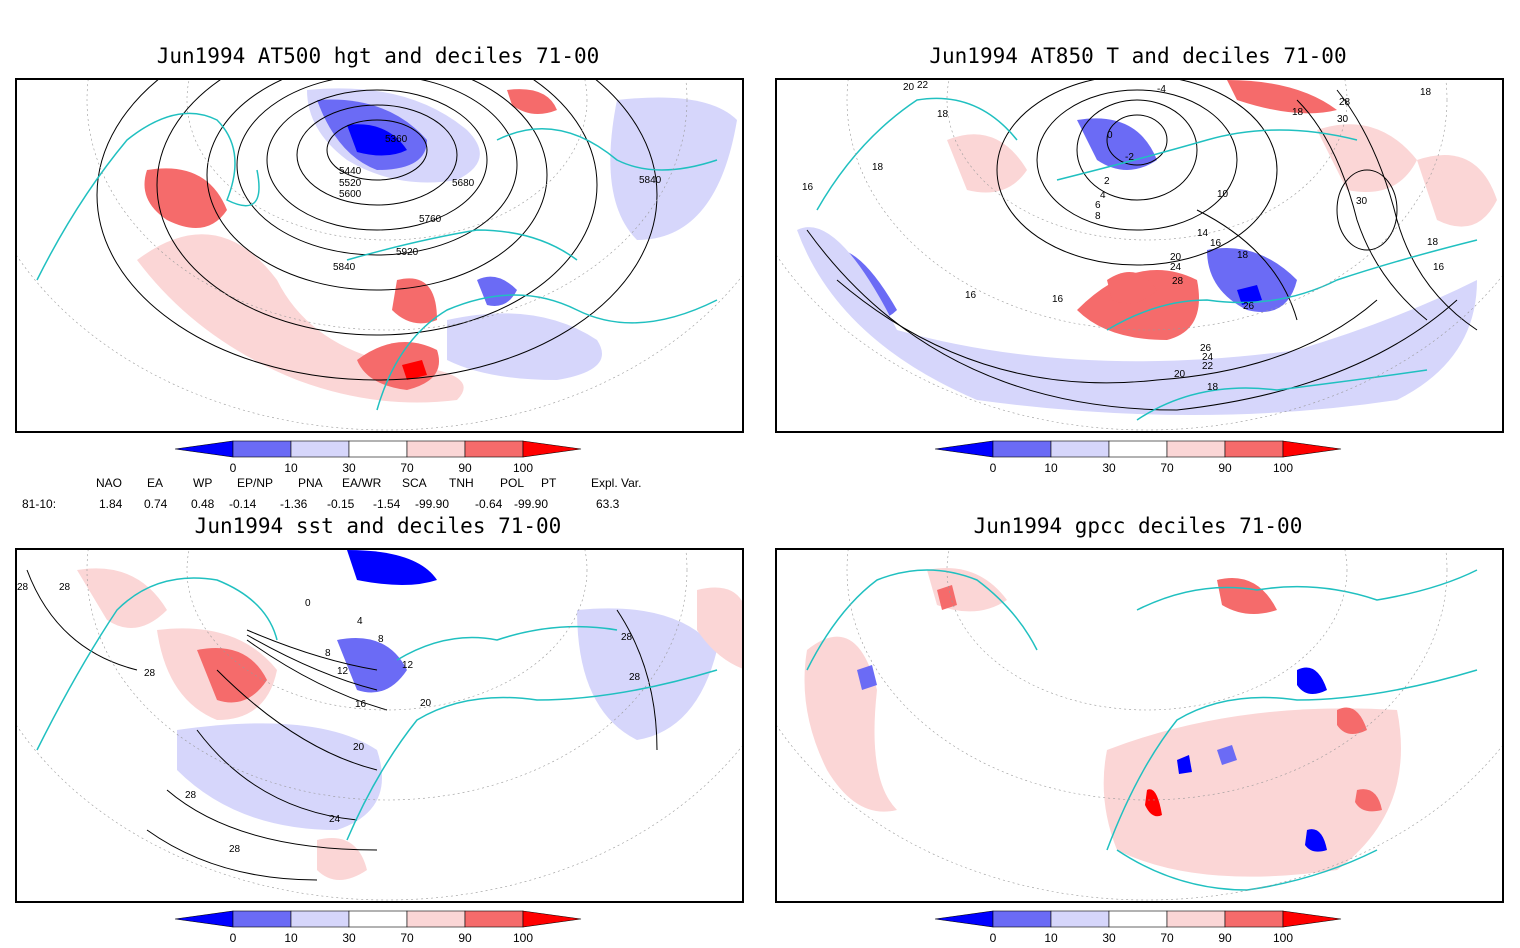 The width and height of the screenshot is (1520, 948). I want to click on contour-label: 10, so click(1223, 194).